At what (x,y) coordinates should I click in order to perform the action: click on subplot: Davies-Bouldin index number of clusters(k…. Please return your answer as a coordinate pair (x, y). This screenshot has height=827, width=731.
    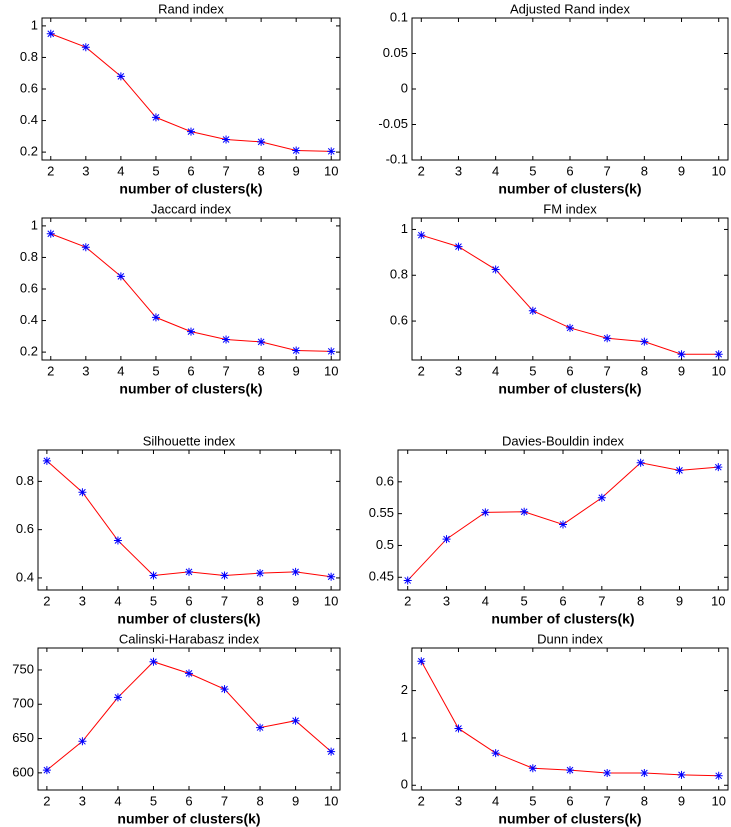
    Looking at the image, I should click on (549, 530).